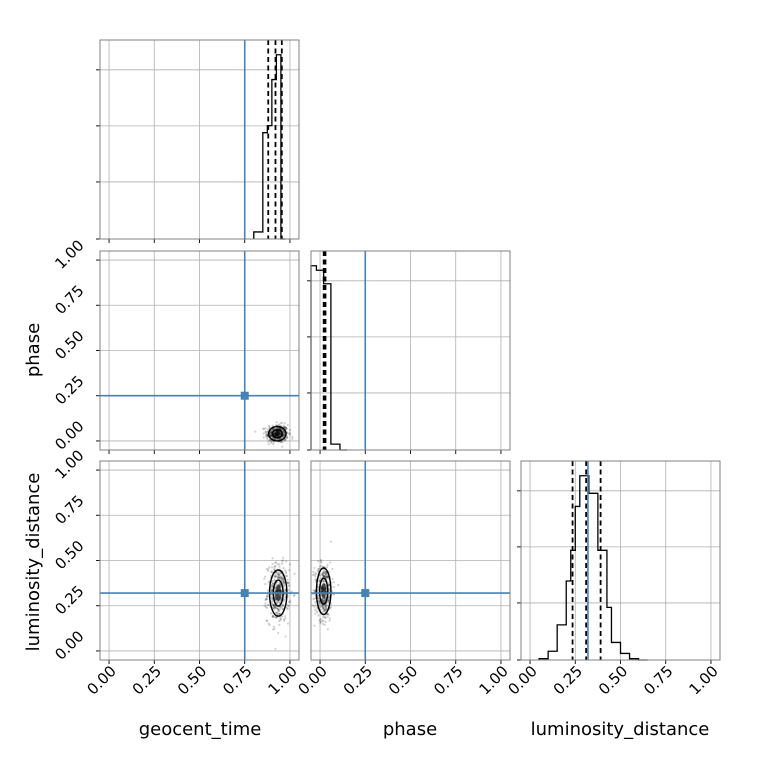 This screenshot has width=760, height=760. I want to click on histogram-luminosity_distance, so click(593, 568).